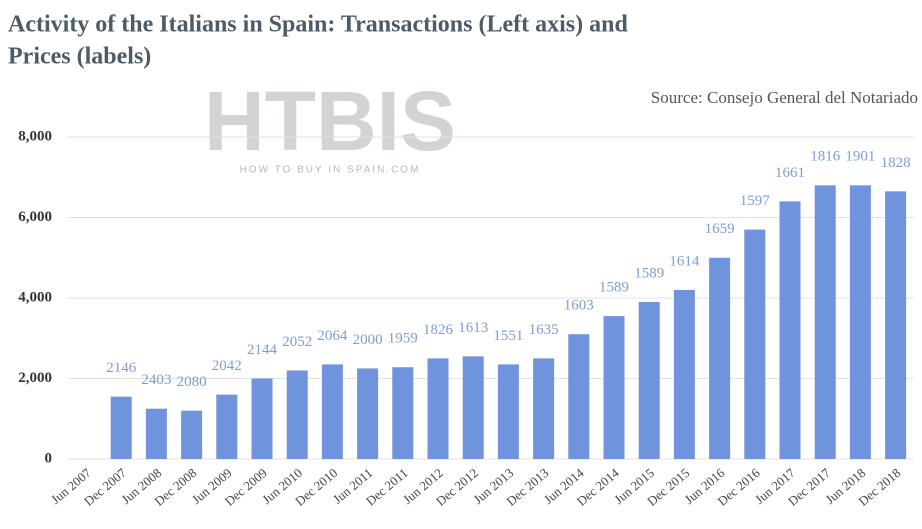 This screenshot has width=922, height=529. Describe the element at coordinates (508, 336) in the screenshot. I see `price-label: 1551` at that location.